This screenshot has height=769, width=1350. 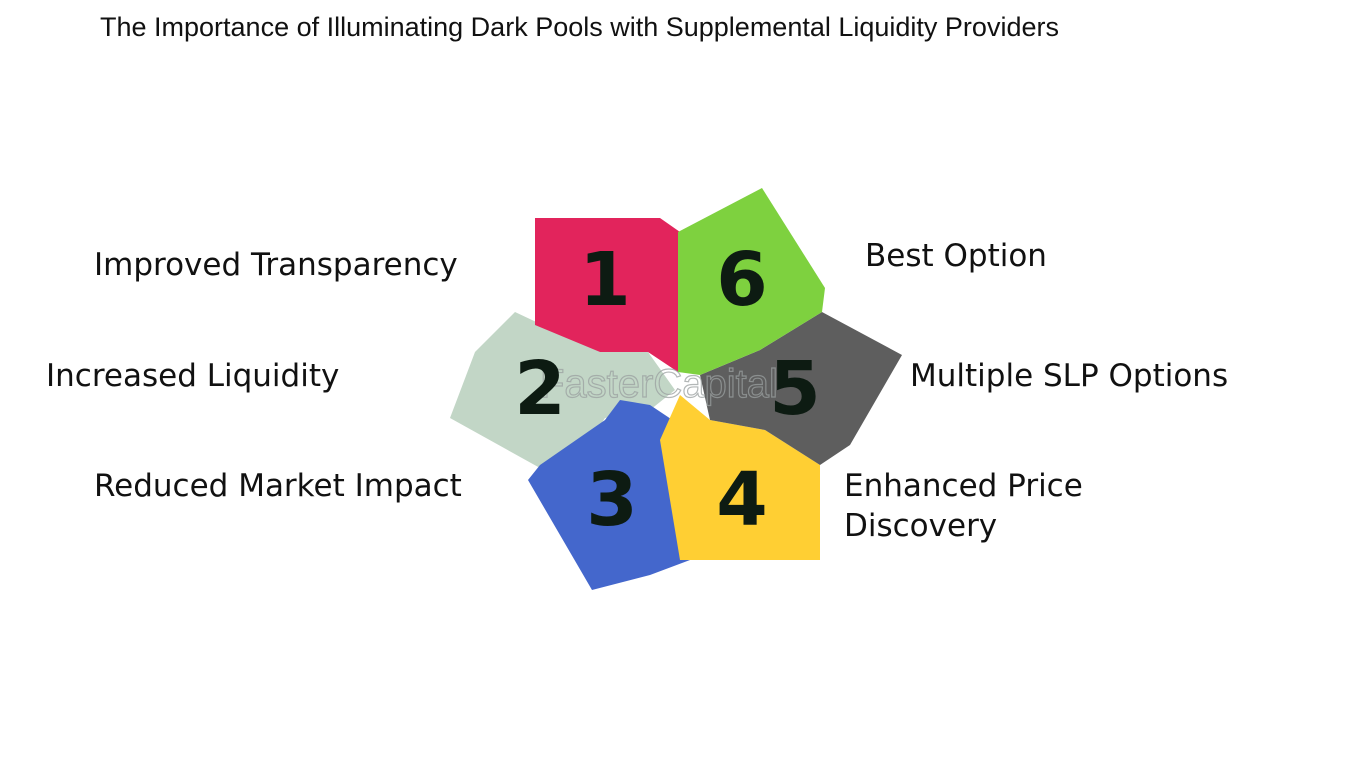 I want to click on label-increased-liquidity: Increased Liquidity, so click(x=193, y=376).